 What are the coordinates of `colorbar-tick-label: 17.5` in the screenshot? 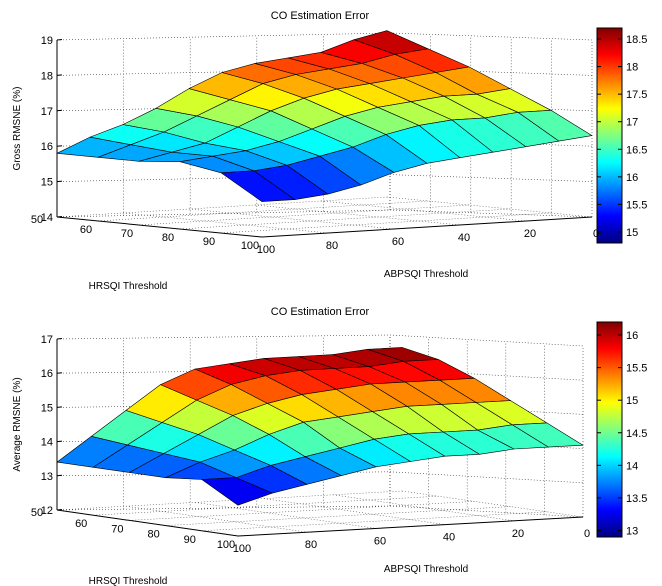 It's located at (636, 95).